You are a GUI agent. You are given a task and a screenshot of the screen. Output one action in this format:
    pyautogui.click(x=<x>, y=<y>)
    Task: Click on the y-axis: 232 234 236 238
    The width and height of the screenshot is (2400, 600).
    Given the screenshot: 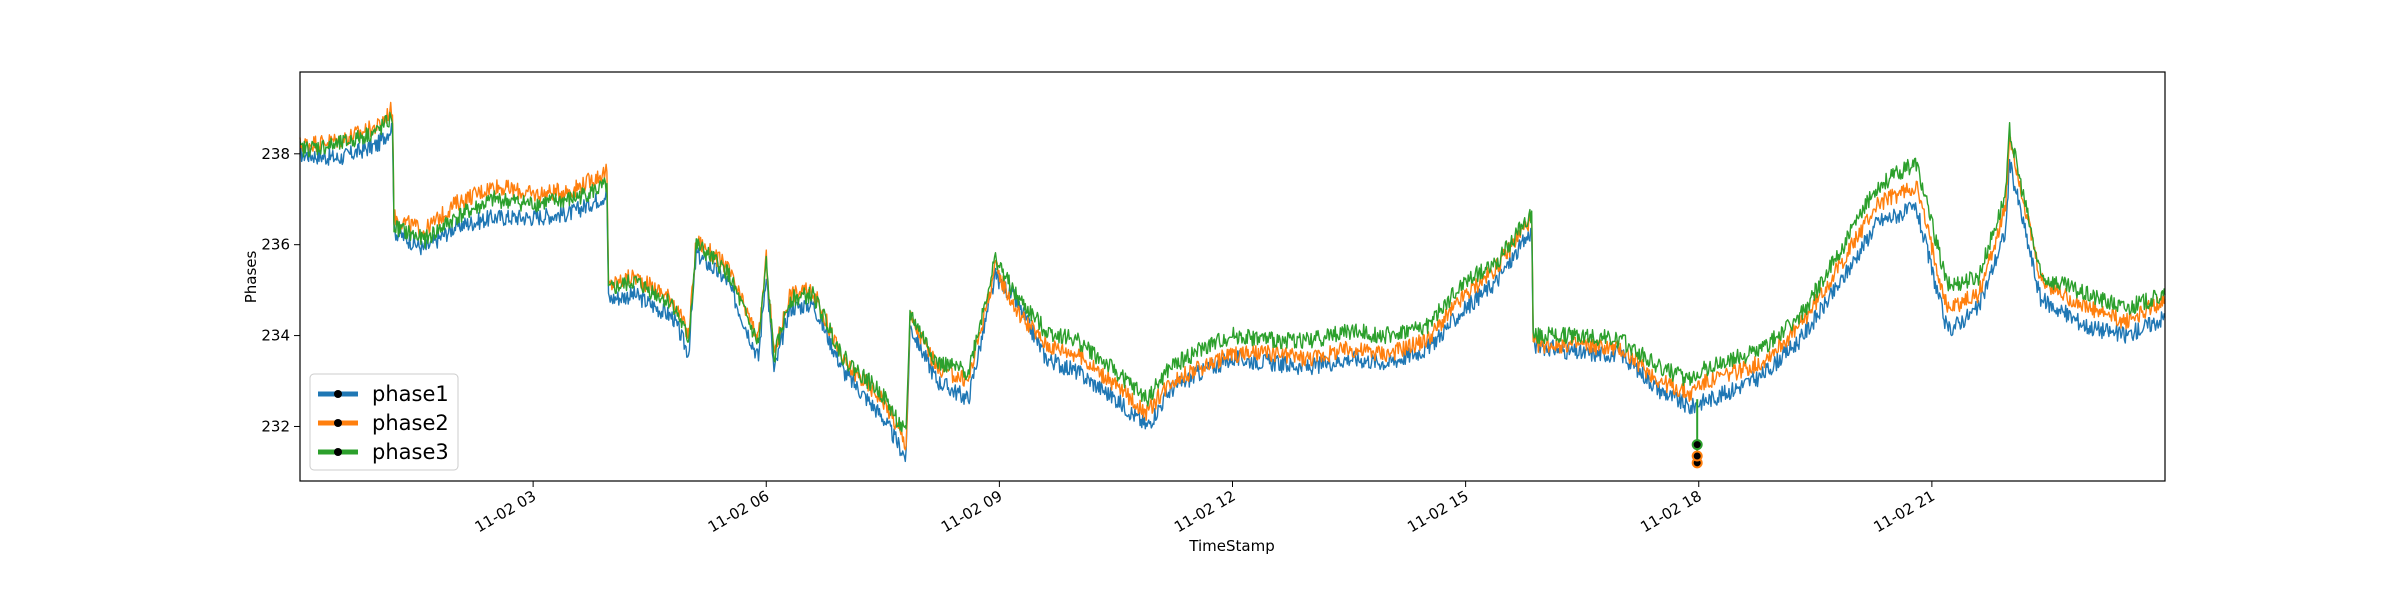 What is the action you would take?
    pyautogui.click(x=280, y=290)
    